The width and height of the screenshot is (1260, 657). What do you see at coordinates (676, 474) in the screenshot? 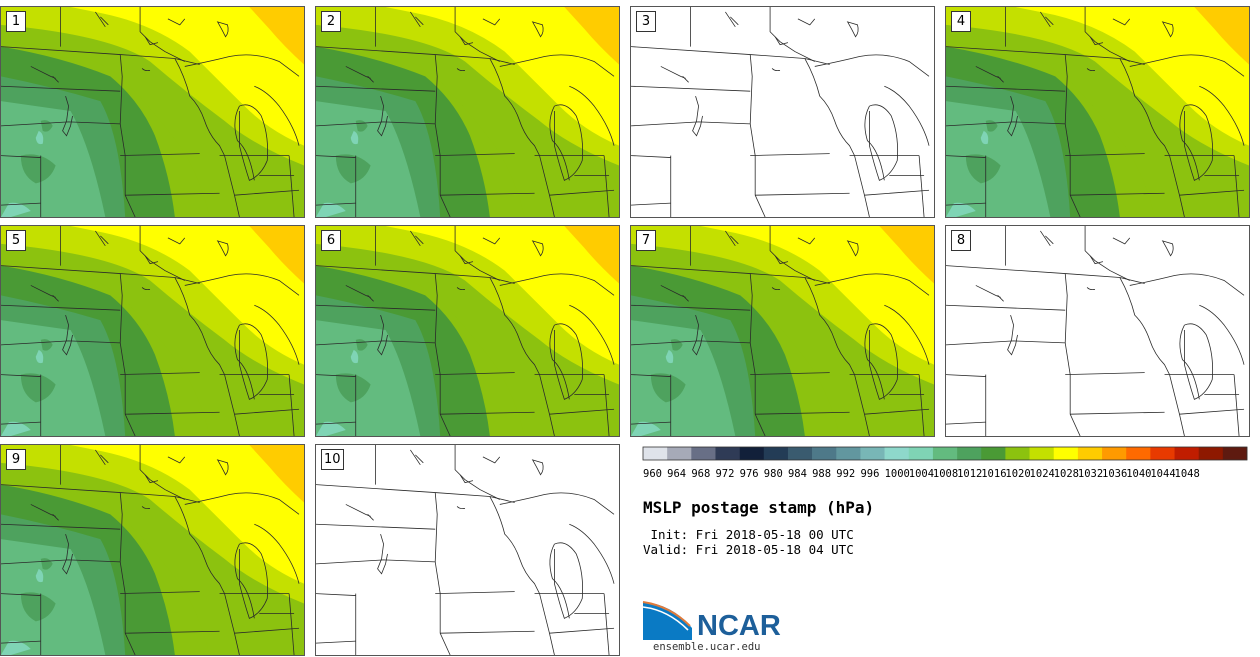
I see `colorbar-tick-label: 964` at bounding box center [676, 474].